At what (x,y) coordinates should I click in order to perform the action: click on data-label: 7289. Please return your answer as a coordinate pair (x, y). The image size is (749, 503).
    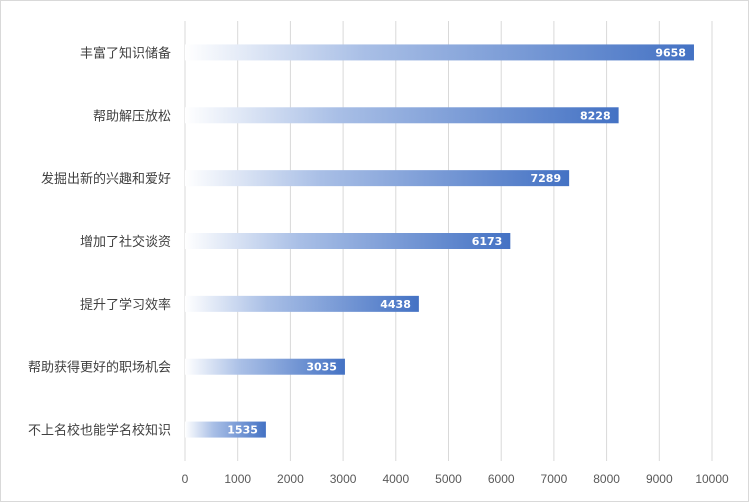
    Looking at the image, I should click on (546, 178).